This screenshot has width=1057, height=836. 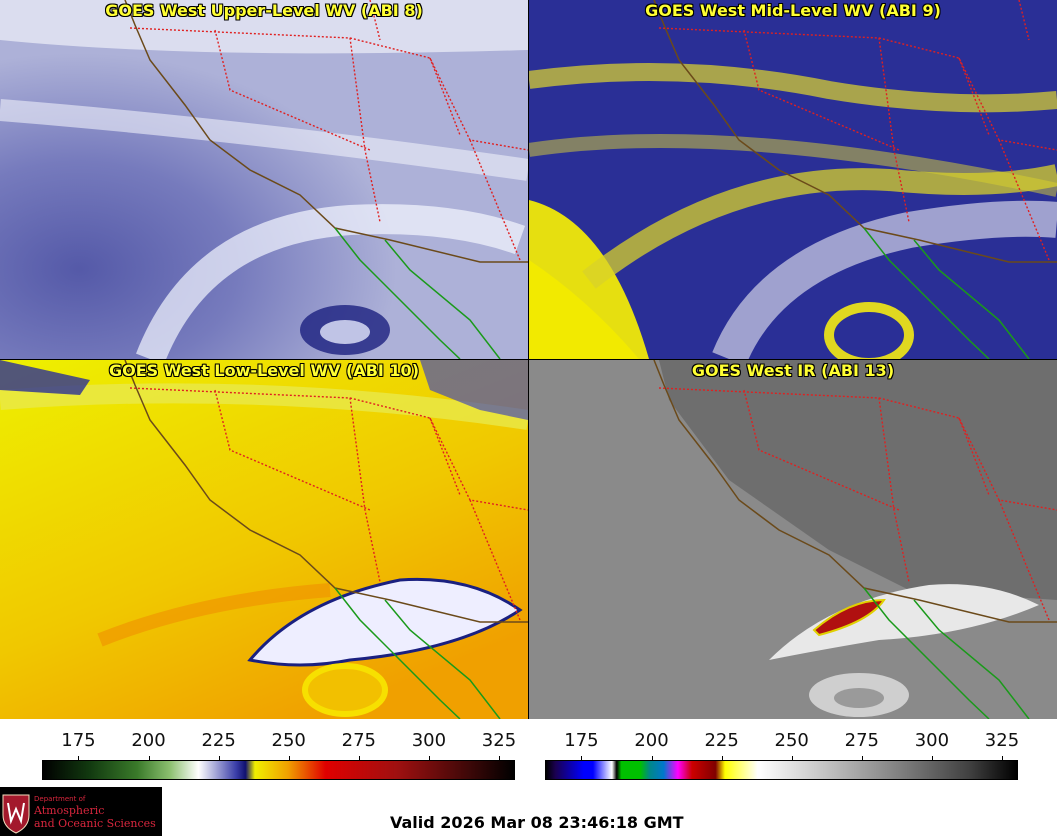 What do you see at coordinates (148, 740) in the screenshot?
I see `wv-colorbar-tick-label: 200` at bounding box center [148, 740].